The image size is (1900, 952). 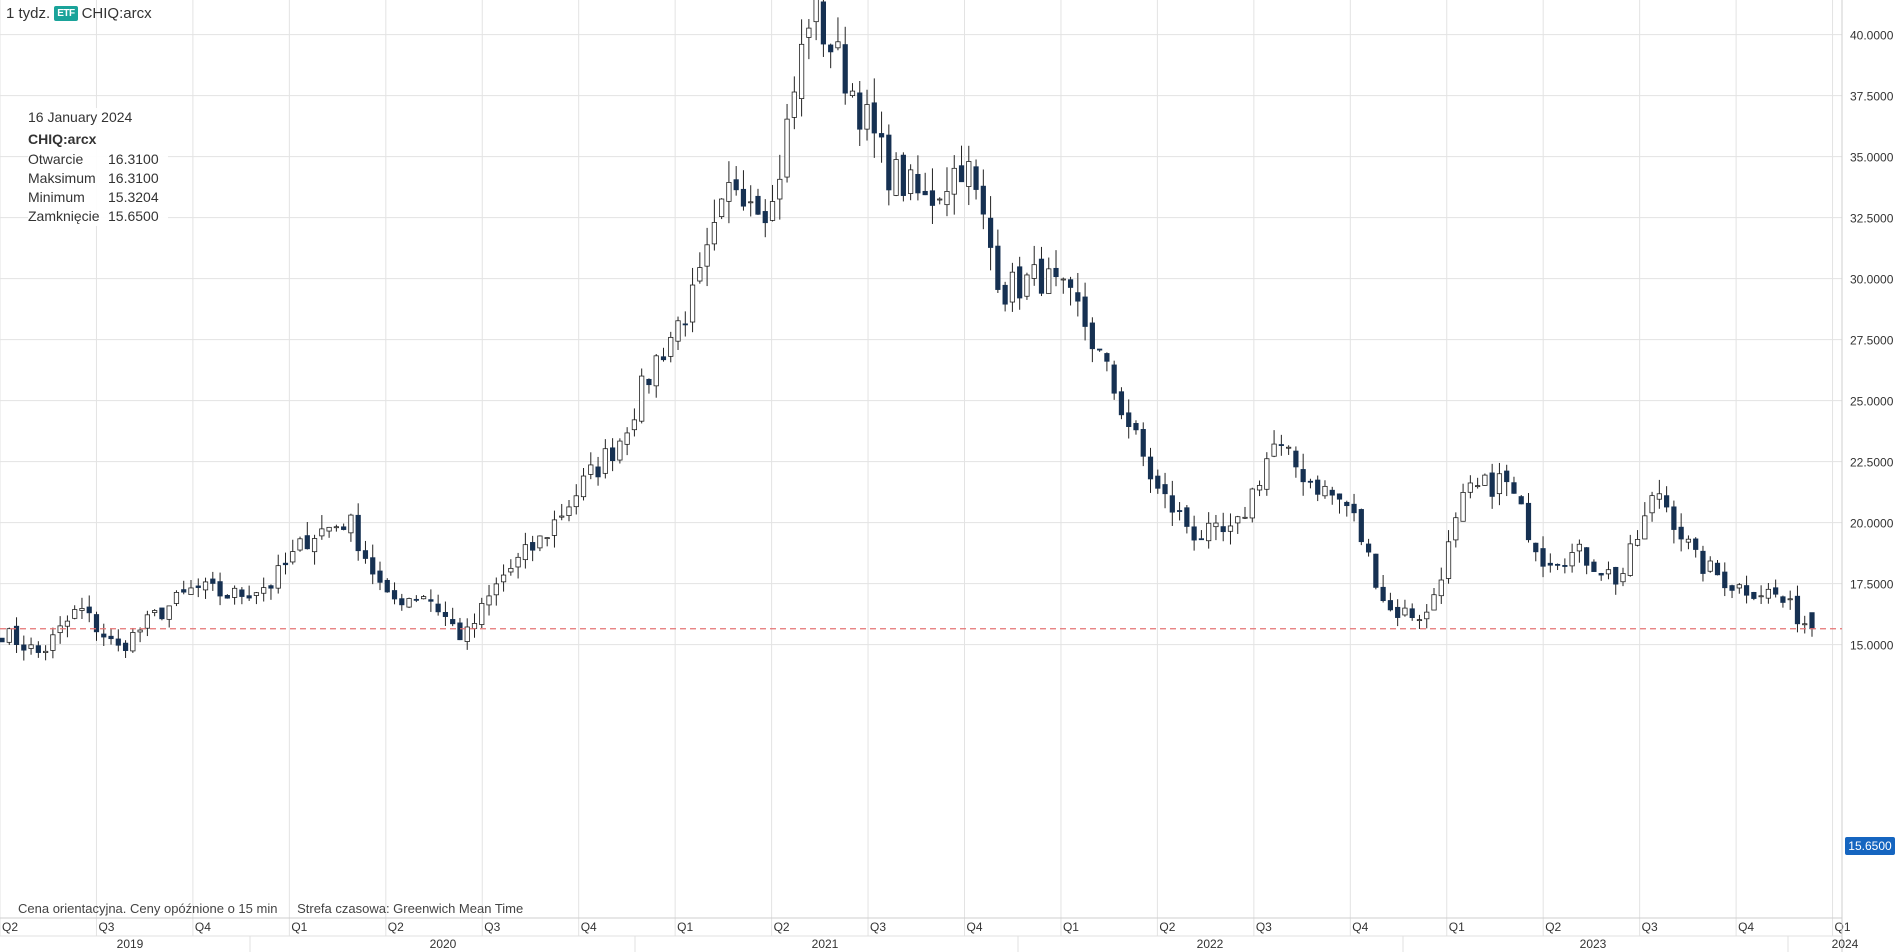 What do you see at coordinates (64, 216) in the screenshot?
I see `close-label: Zamknięcie` at bounding box center [64, 216].